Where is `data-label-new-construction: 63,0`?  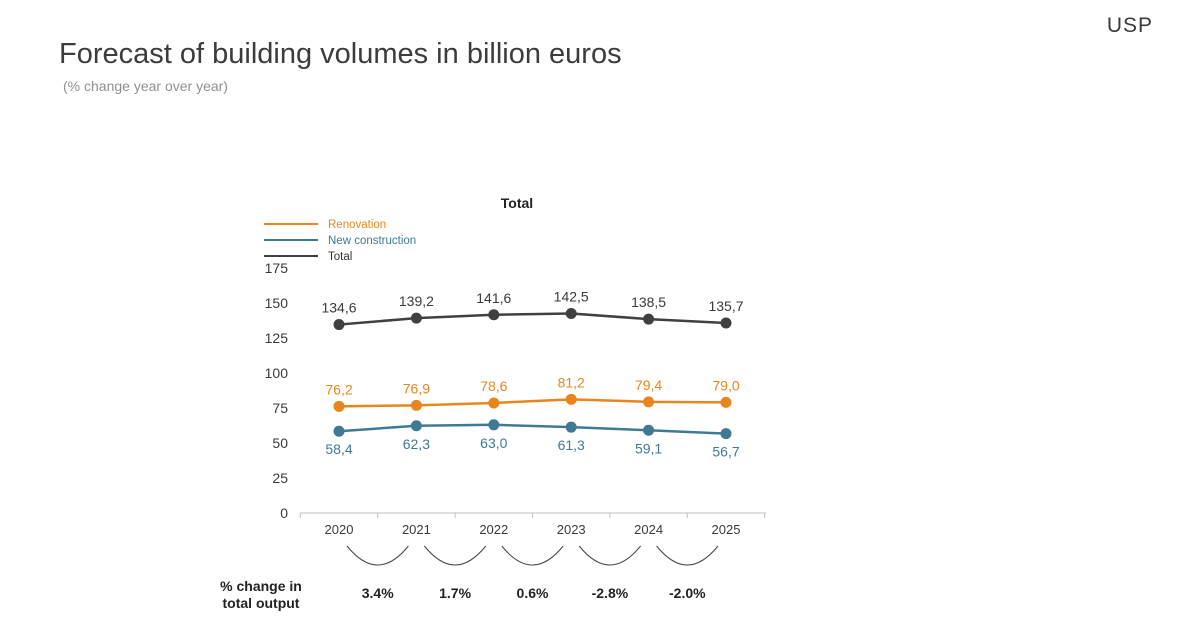 data-label-new-construction: 63,0 is located at coordinates (493, 443).